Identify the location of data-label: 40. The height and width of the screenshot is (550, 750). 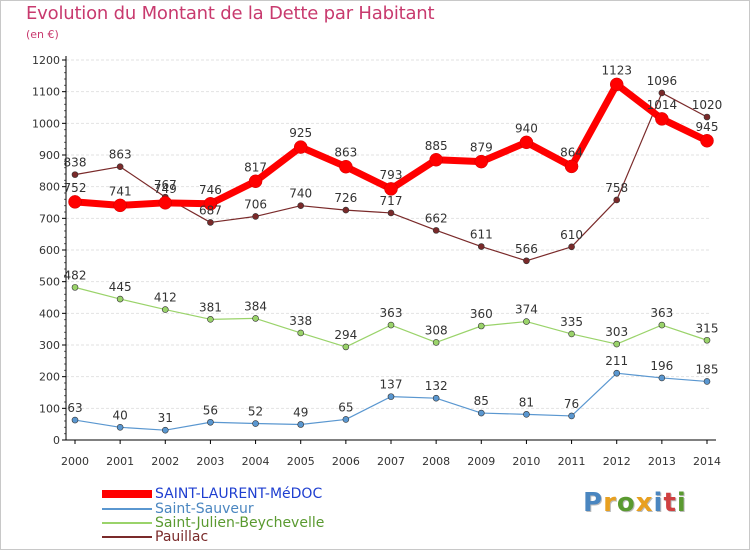
(120, 415).